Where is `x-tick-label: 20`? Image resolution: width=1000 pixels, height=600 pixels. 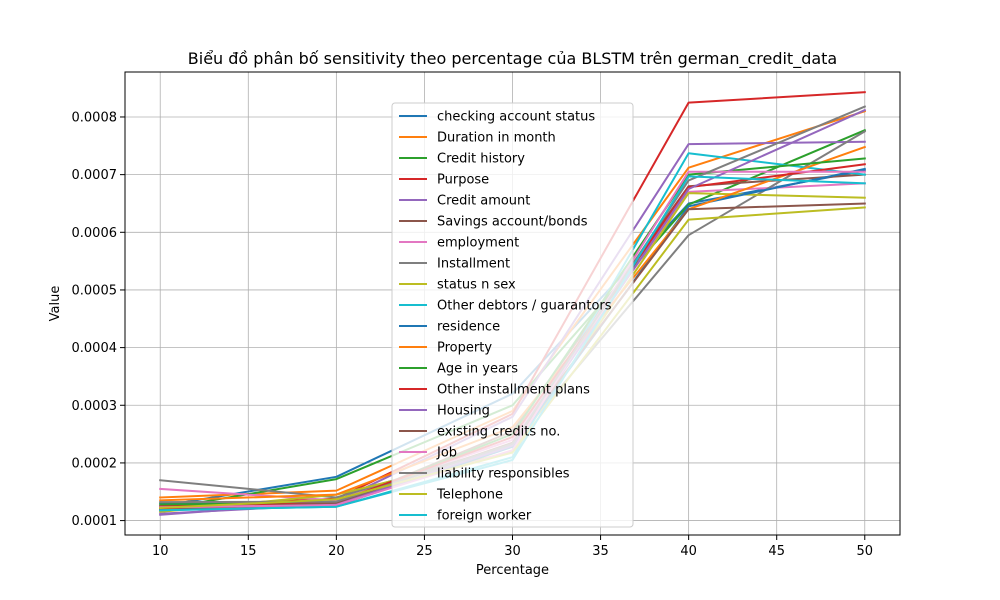
x-tick-label: 20 is located at coordinates (336, 551).